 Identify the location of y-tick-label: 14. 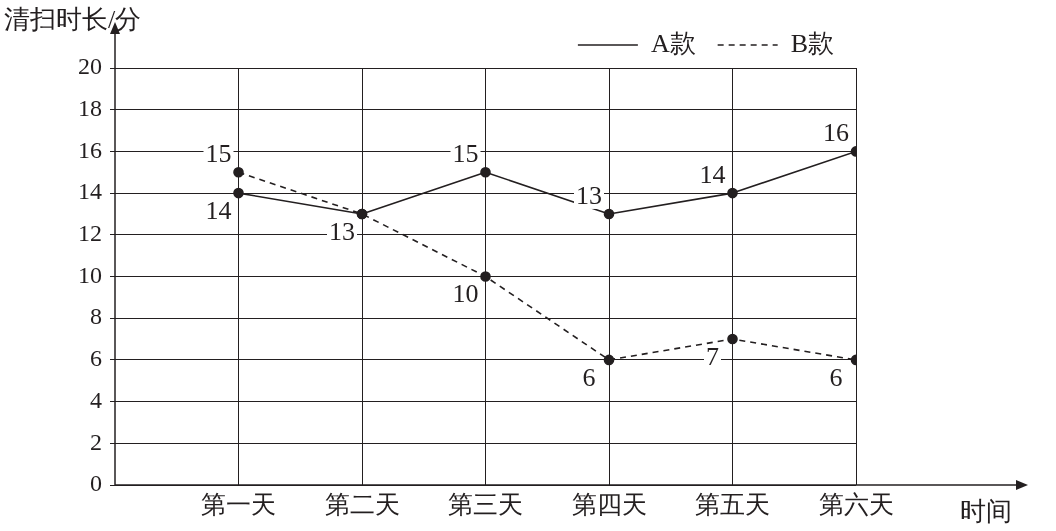
(90, 191).